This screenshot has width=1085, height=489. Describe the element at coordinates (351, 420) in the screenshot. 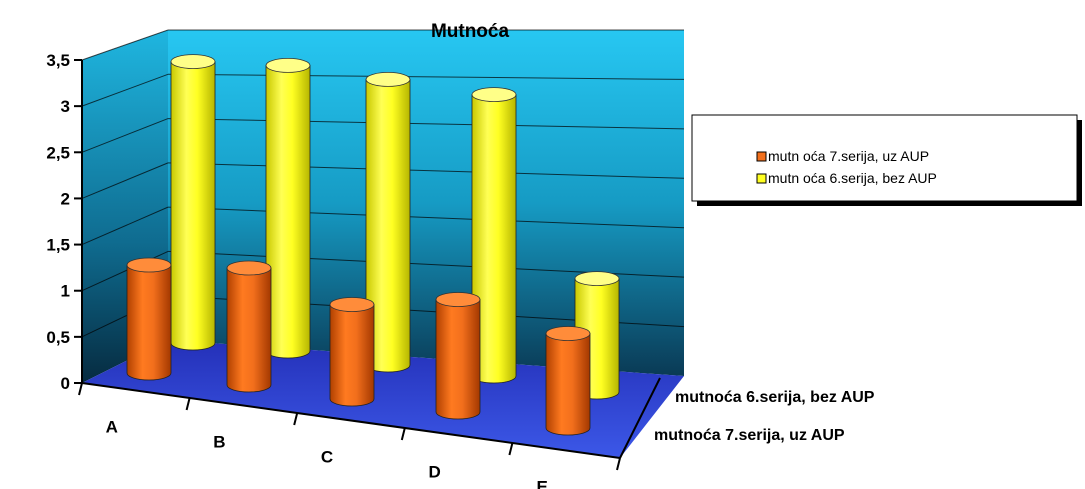

I see `x-axis-line` at that location.